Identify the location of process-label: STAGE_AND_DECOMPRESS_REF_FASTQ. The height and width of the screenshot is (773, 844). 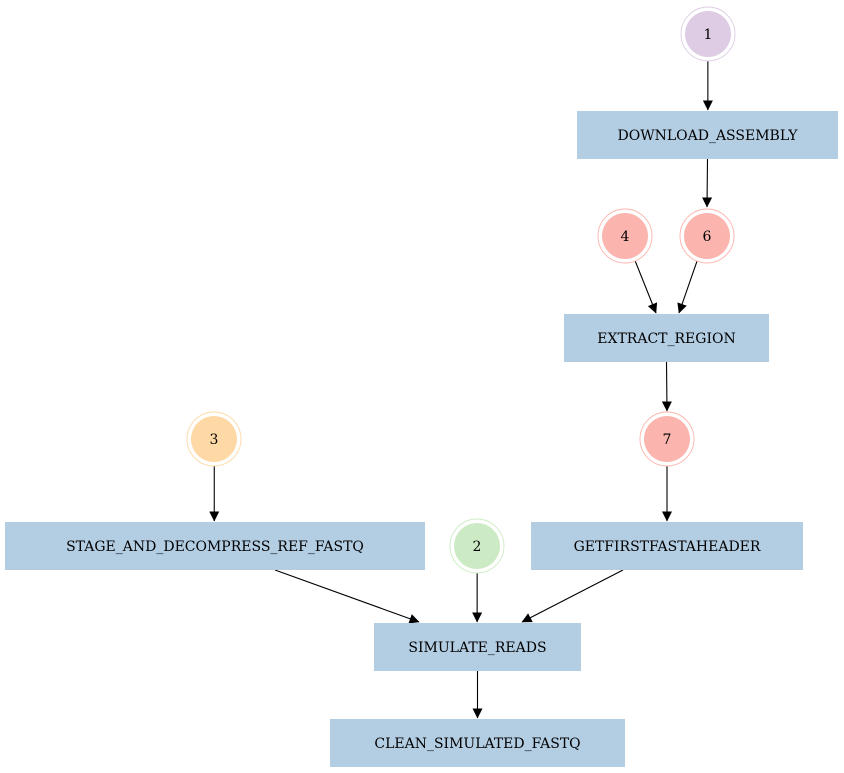
(215, 547).